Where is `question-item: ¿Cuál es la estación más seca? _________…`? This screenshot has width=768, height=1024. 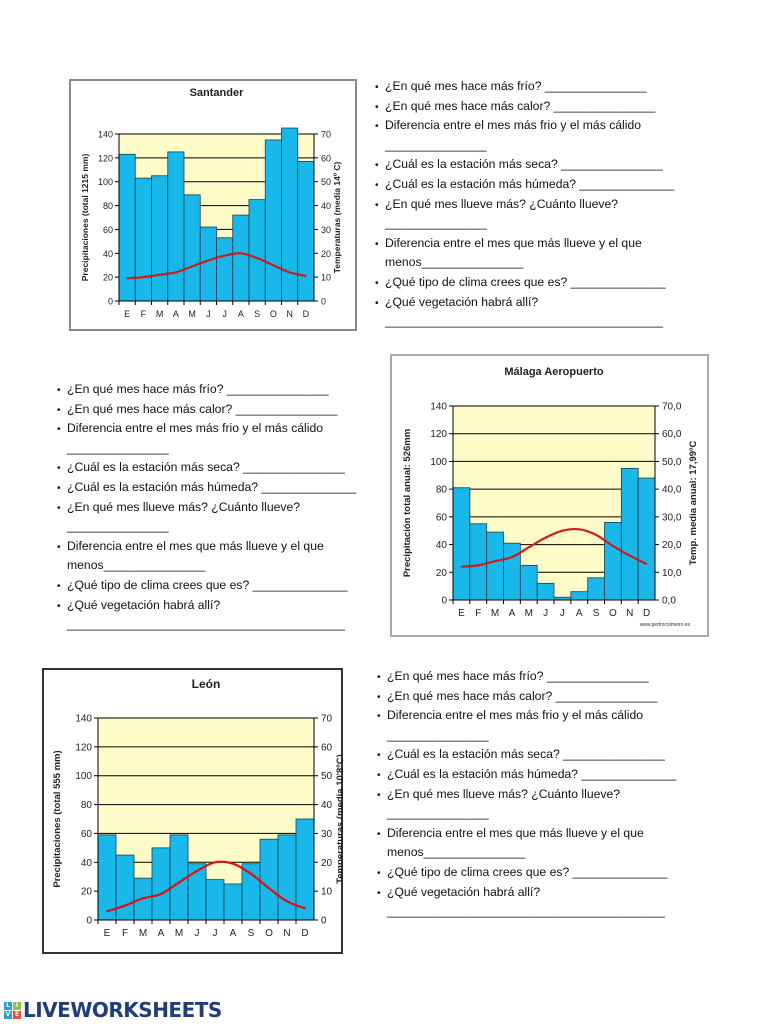 question-item: ¿Cuál es la estación más seca? _________… is located at coordinates (524, 165).